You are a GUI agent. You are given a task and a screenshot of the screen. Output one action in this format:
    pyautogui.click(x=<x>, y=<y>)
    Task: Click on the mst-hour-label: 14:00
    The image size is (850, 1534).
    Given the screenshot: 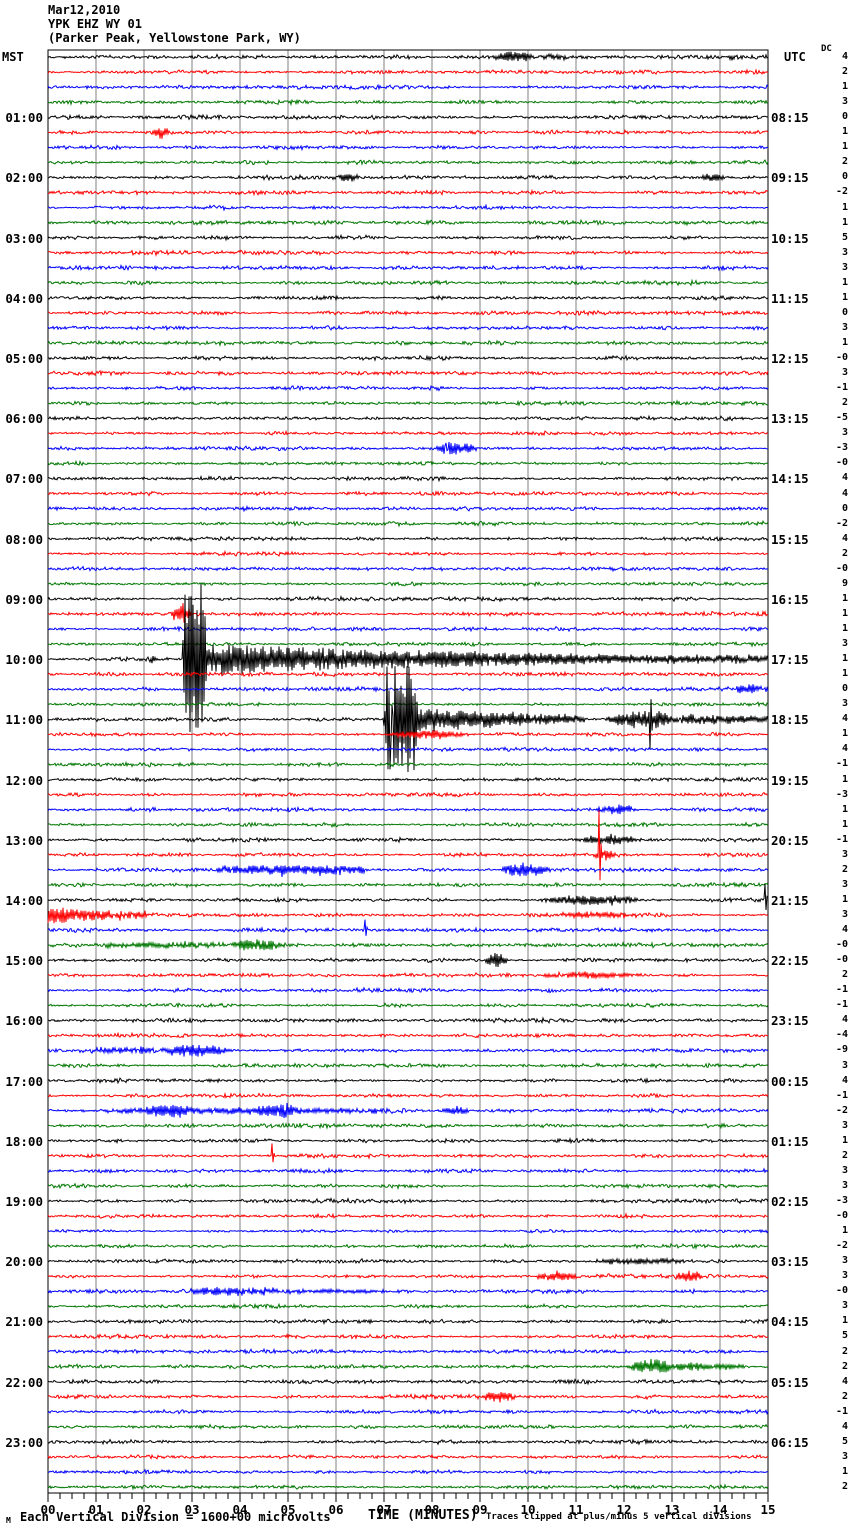 What is the action you would take?
    pyautogui.click(x=24, y=900)
    